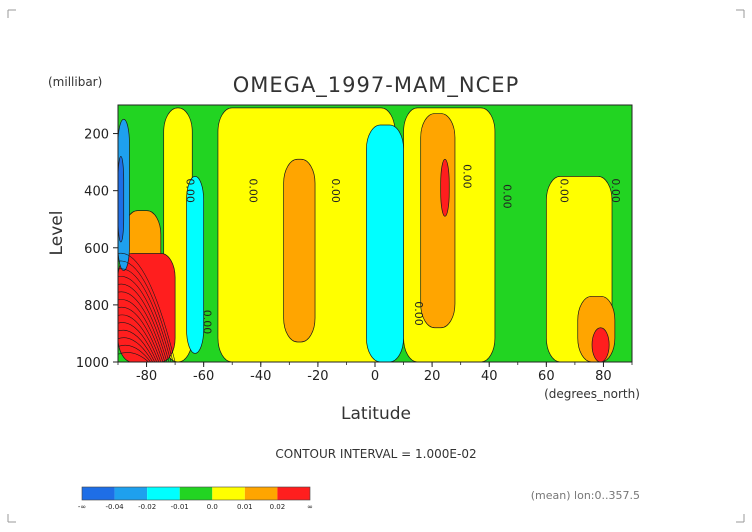 This screenshot has height=532, width=752. Describe the element at coordinates (115, 507) in the screenshot. I see `colorbar-label-1: -0.04` at that location.